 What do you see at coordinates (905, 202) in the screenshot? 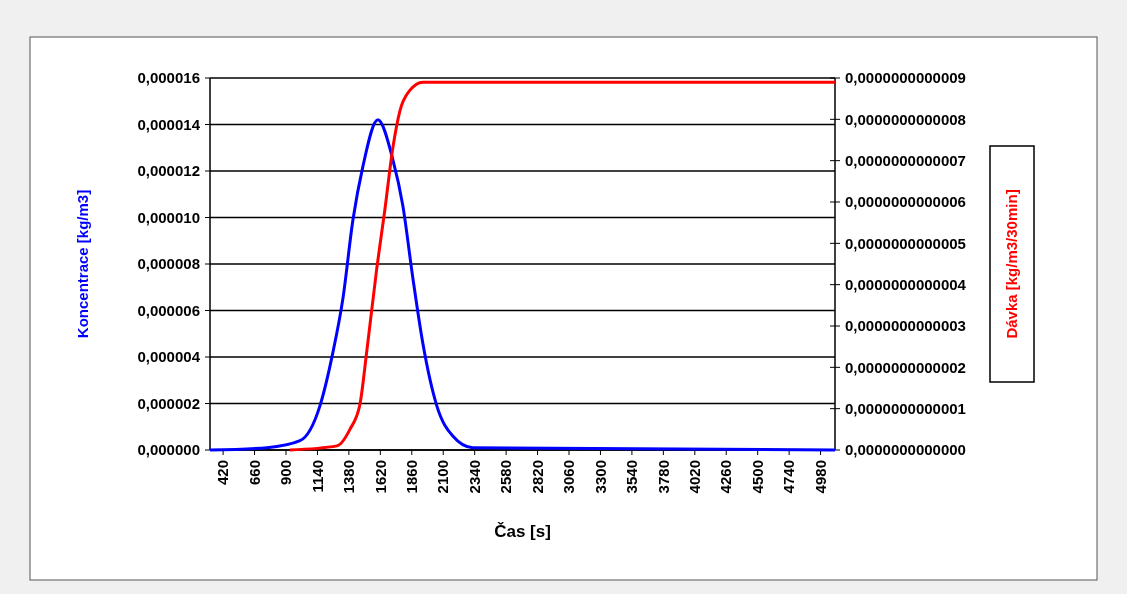
I see `y2-tick-label: 0,0000000000006` at bounding box center [905, 202].